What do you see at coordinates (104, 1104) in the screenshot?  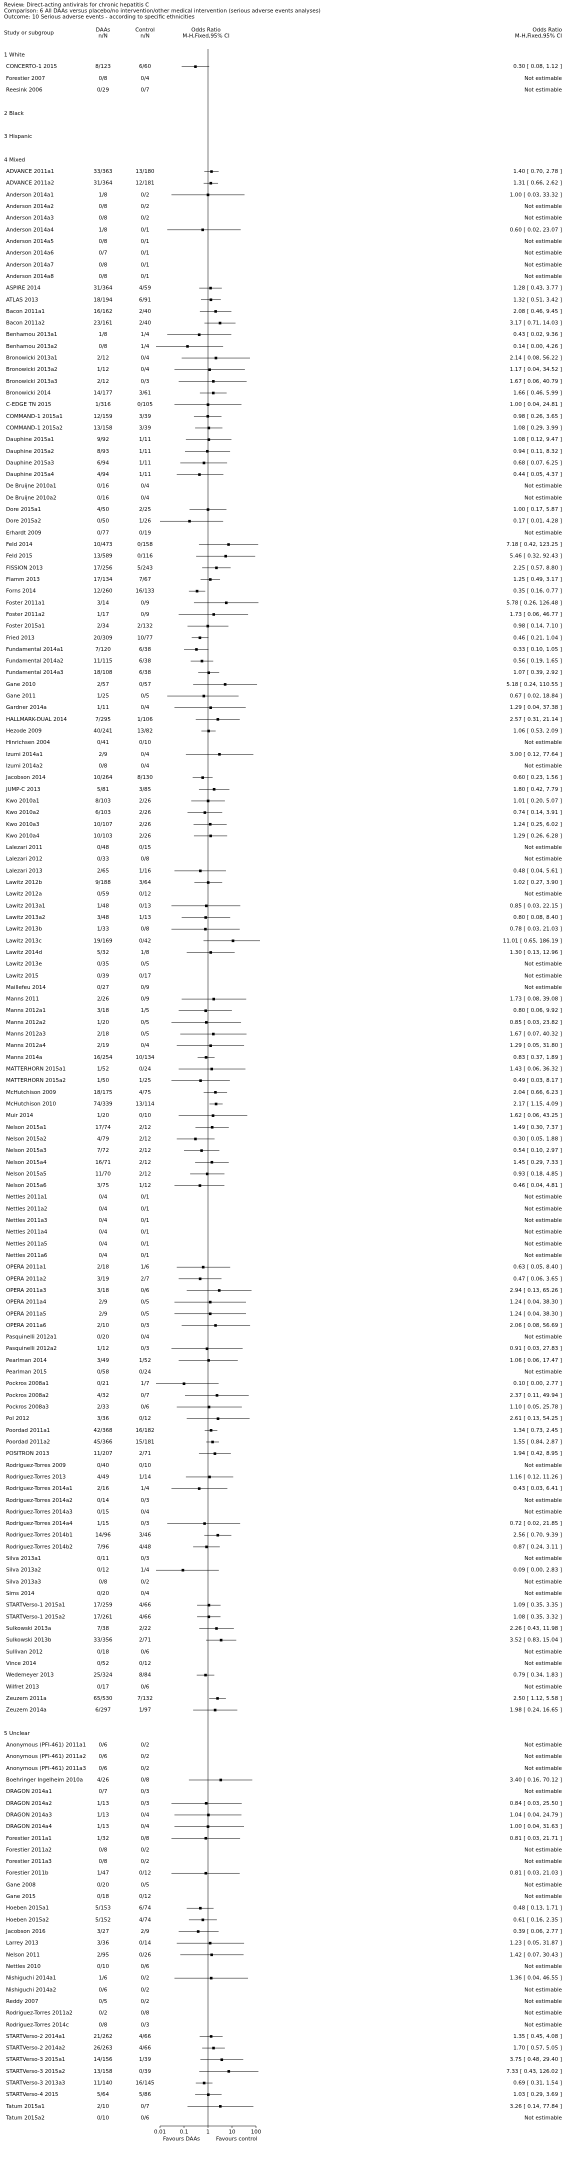 I see `daa-events: 74/339` at bounding box center [104, 1104].